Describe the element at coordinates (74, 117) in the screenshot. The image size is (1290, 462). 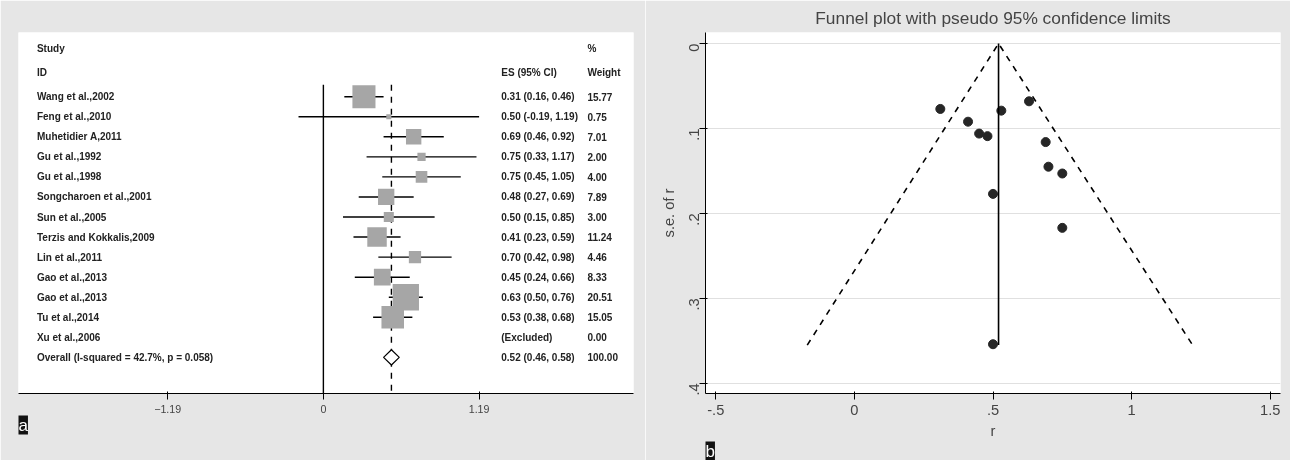
I see `y-tick-label: Feng et al.,2010` at that location.